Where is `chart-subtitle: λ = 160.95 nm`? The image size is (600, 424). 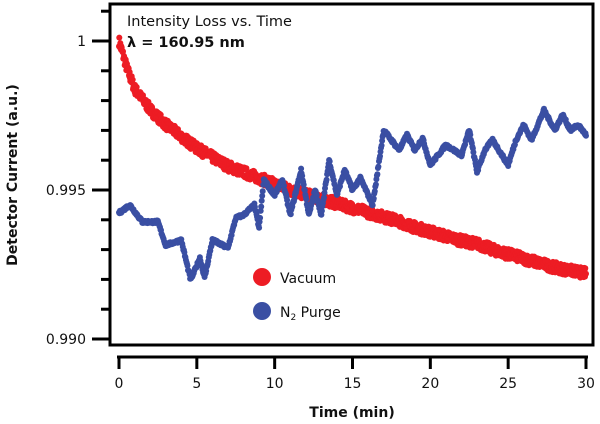 chart-subtitle: λ = 160.95 nm is located at coordinates (186, 43).